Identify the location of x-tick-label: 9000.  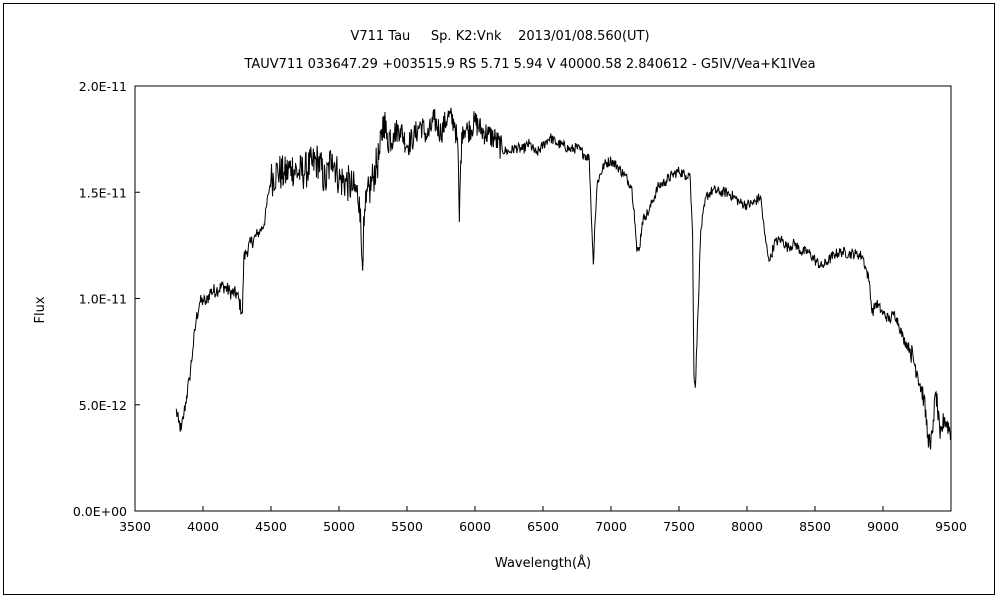
(883, 526).